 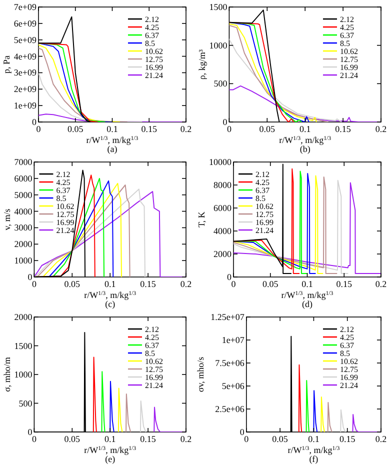 I want to click on text: (c), so click(x=110, y=304).